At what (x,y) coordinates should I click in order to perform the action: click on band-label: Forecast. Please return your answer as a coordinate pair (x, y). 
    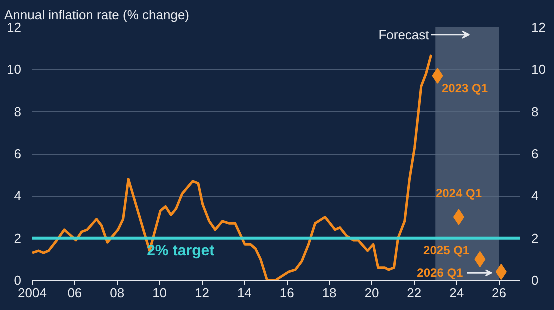
    Looking at the image, I should click on (404, 34).